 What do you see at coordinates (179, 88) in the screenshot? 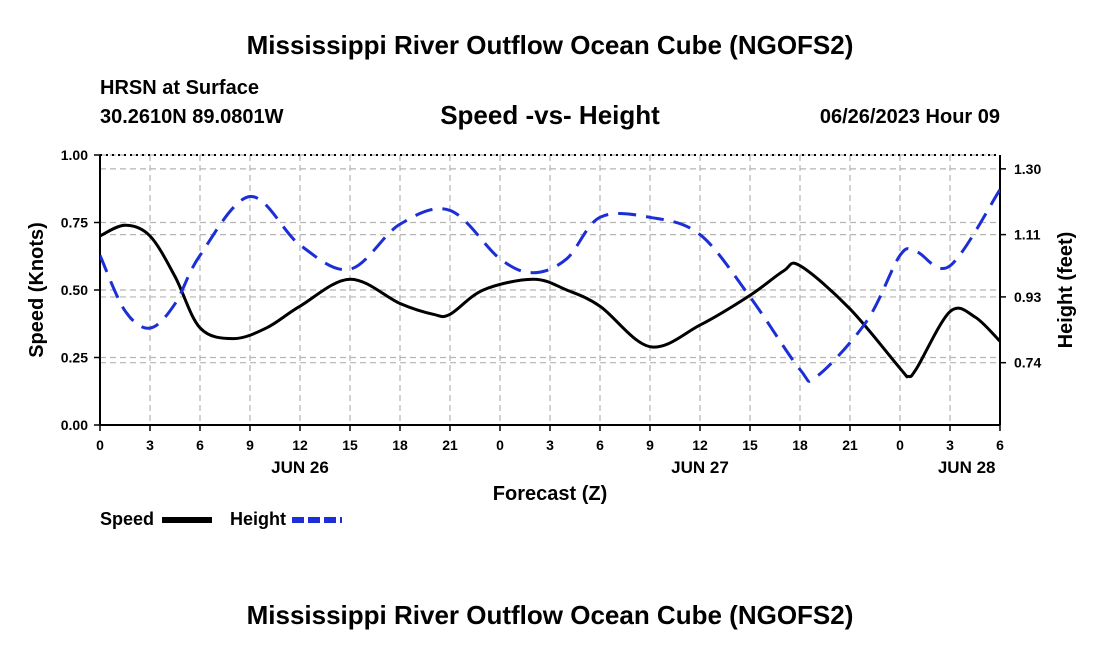
I see `station-label: HRSN at Surface` at bounding box center [179, 88].